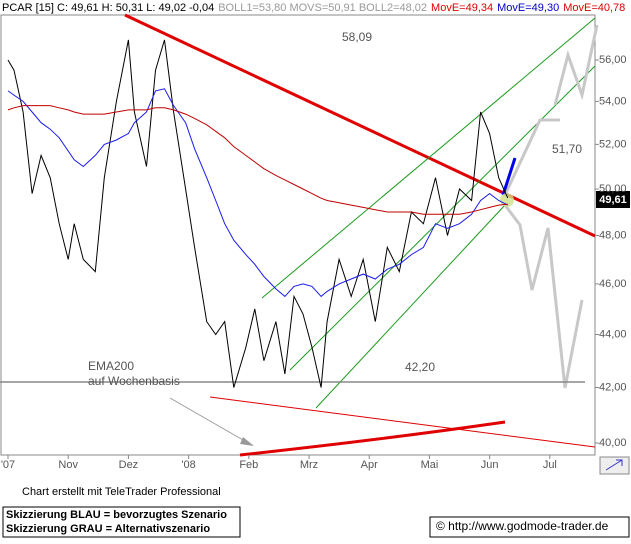  I want to click on zoom-button, so click(614, 465).